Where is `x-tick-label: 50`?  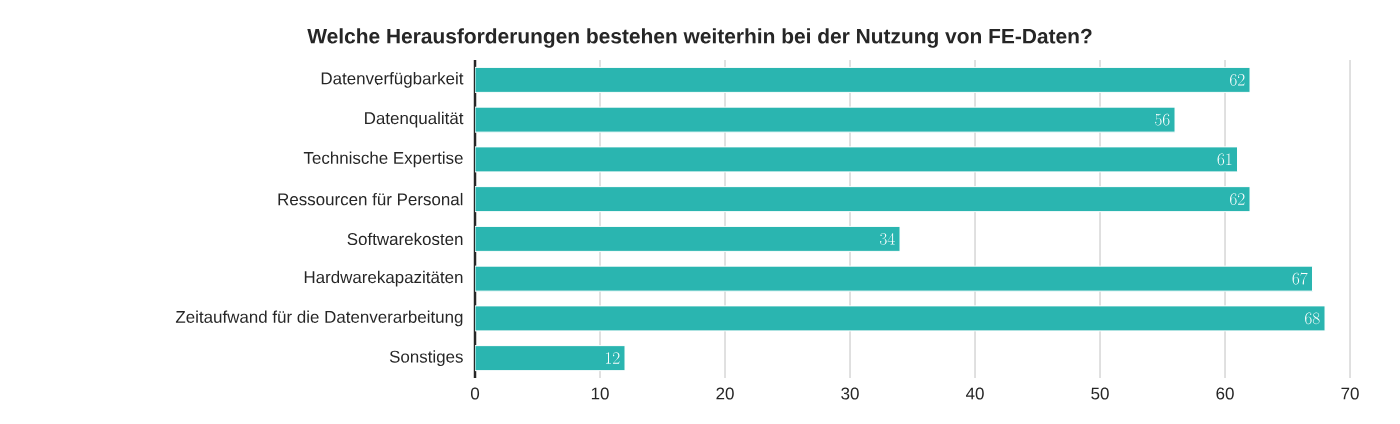
x-tick-label: 50 is located at coordinates (1100, 393).